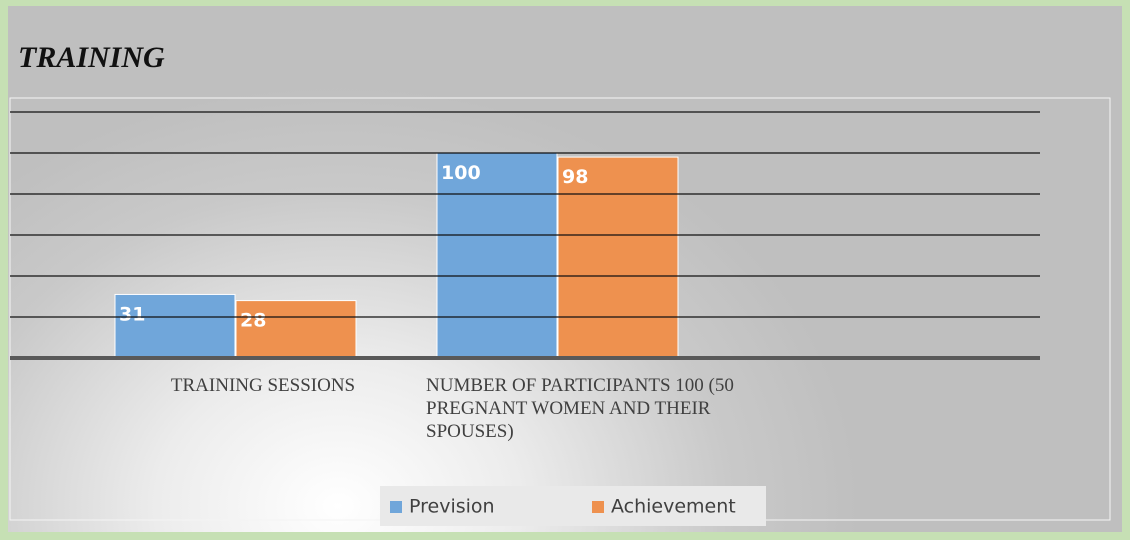 The height and width of the screenshot is (540, 1130). What do you see at coordinates (461, 173) in the screenshot?
I see `data-label: 100` at bounding box center [461, 173].